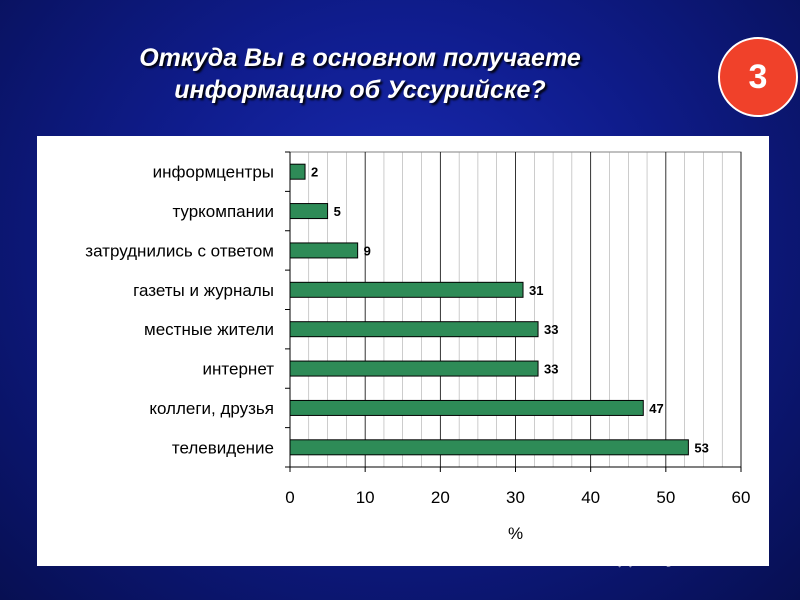 The image size is (800, 600). Describe the element at coordinates (625, 555) in the screenshot. I see `presentation-icon` at that location.